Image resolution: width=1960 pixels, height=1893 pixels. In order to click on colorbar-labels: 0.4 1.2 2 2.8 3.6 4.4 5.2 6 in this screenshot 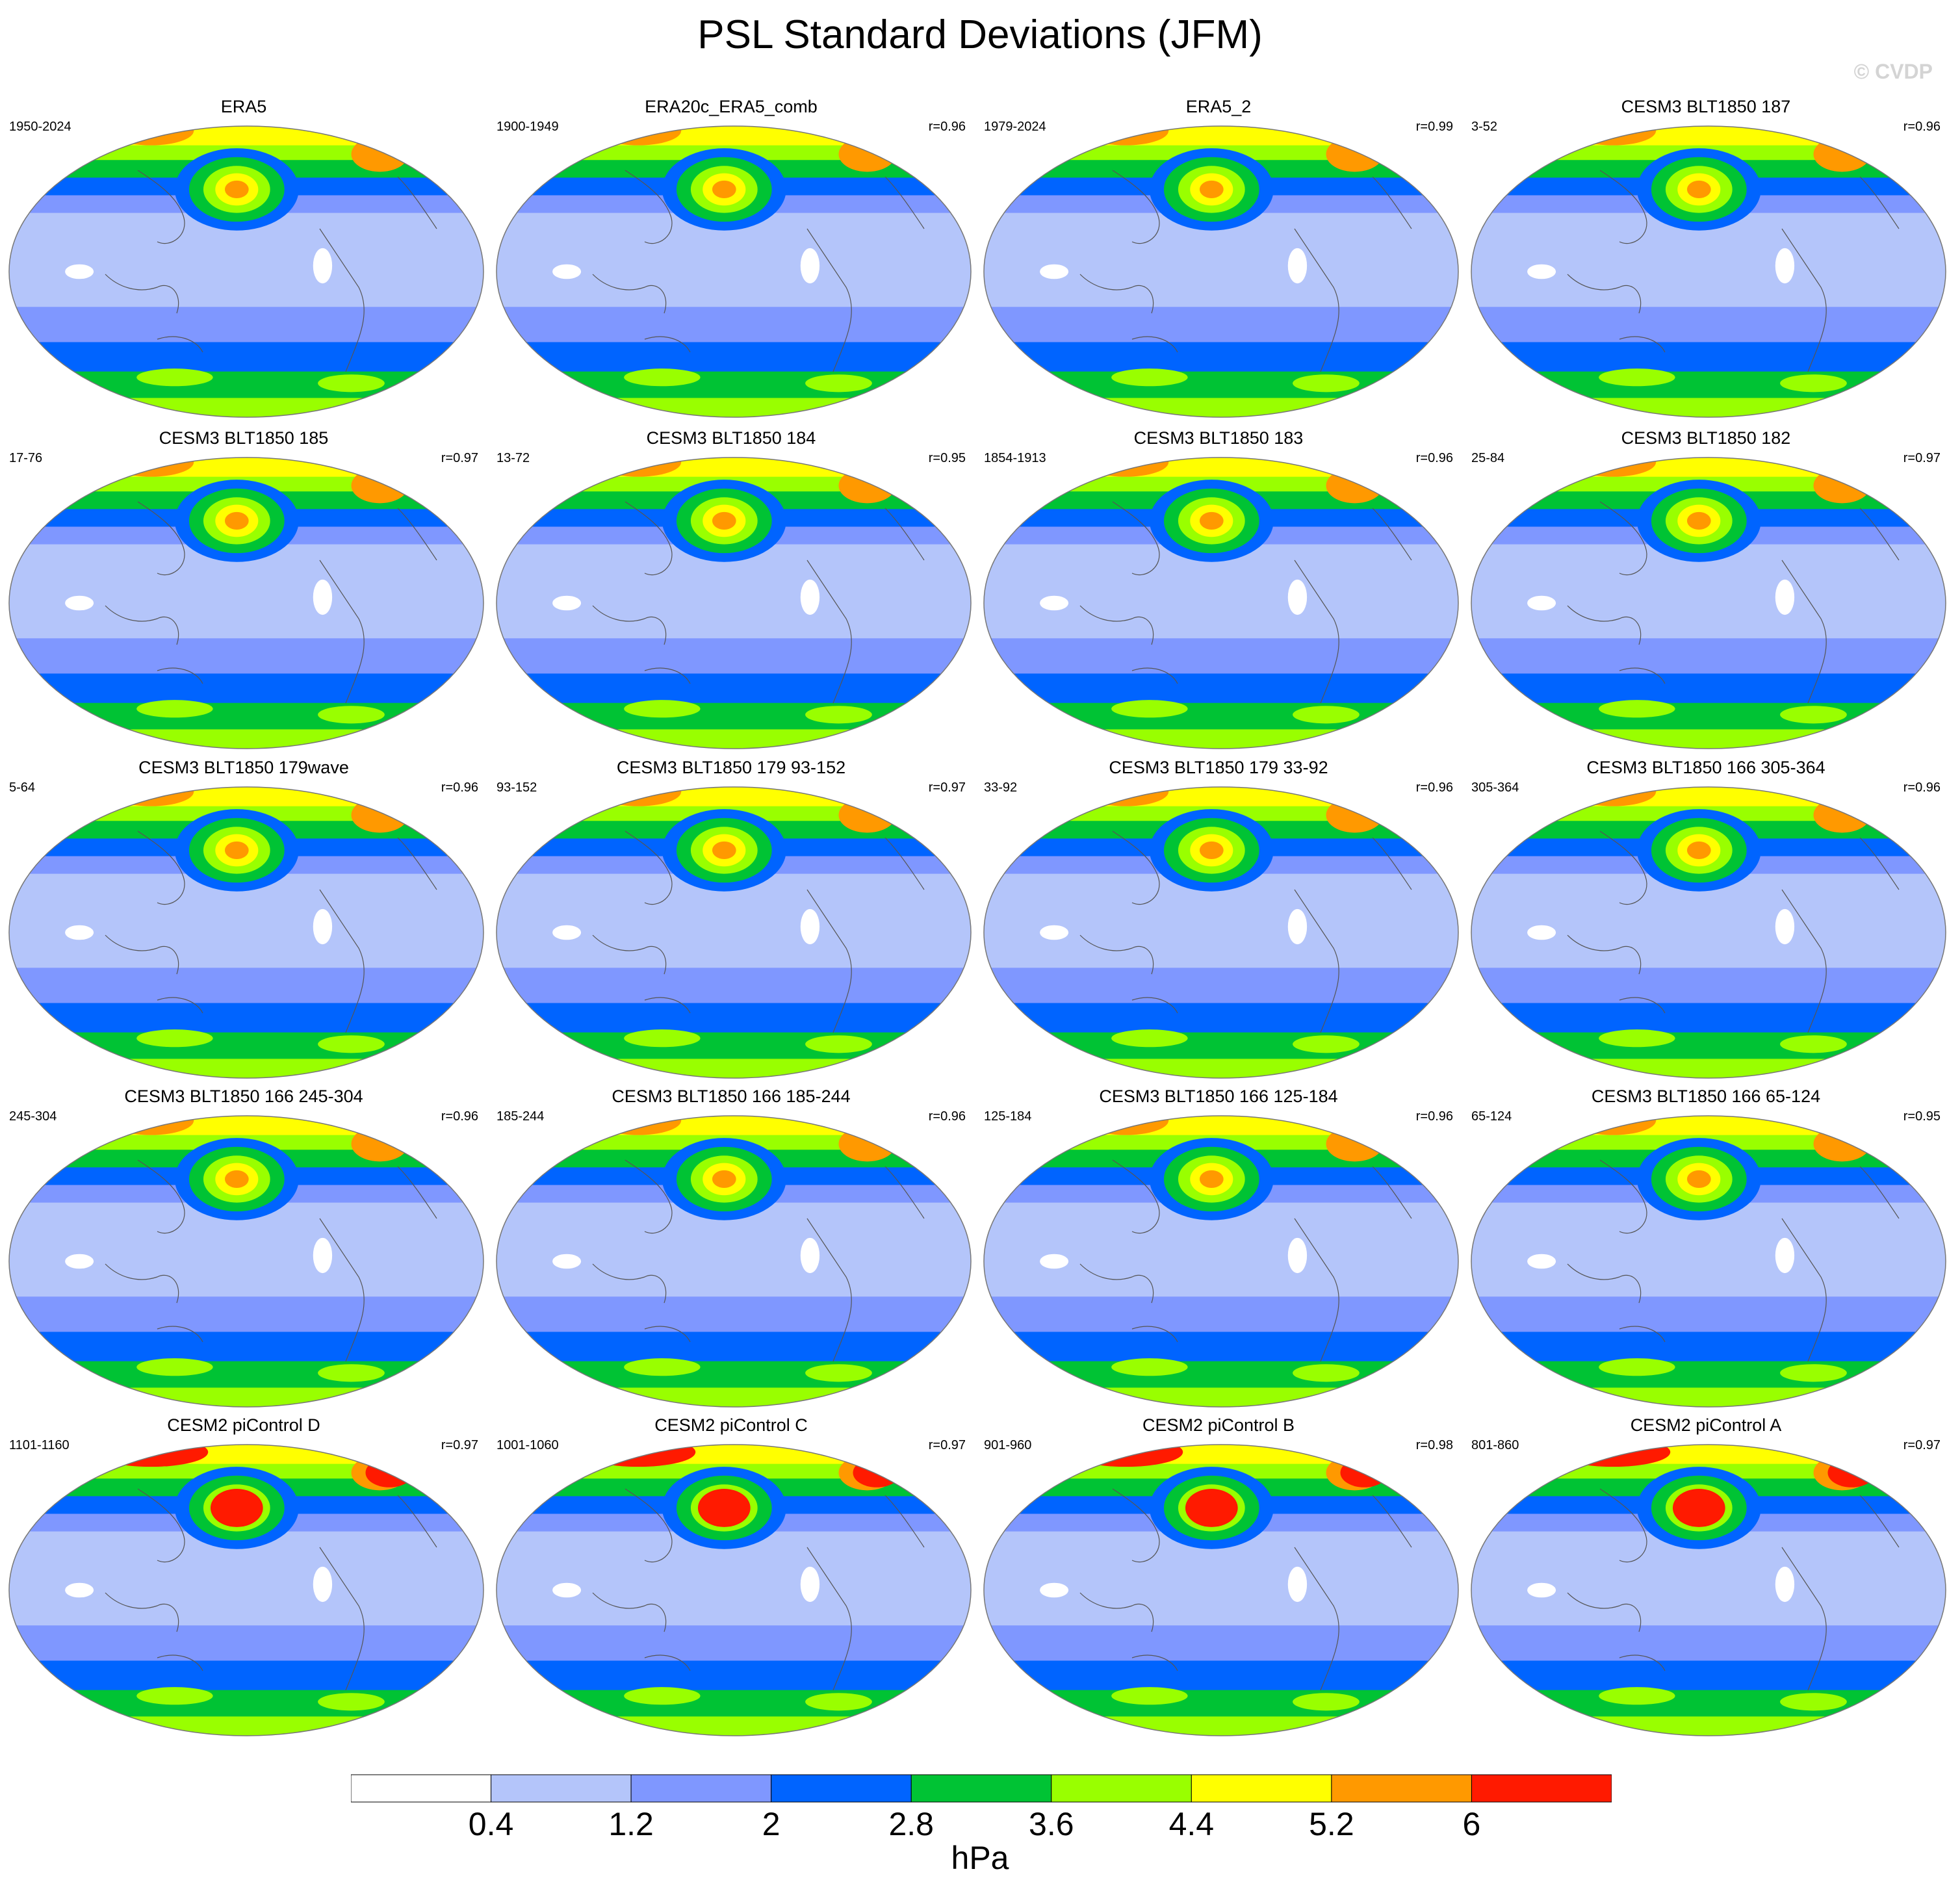, I will do `click(980, 1824)`.